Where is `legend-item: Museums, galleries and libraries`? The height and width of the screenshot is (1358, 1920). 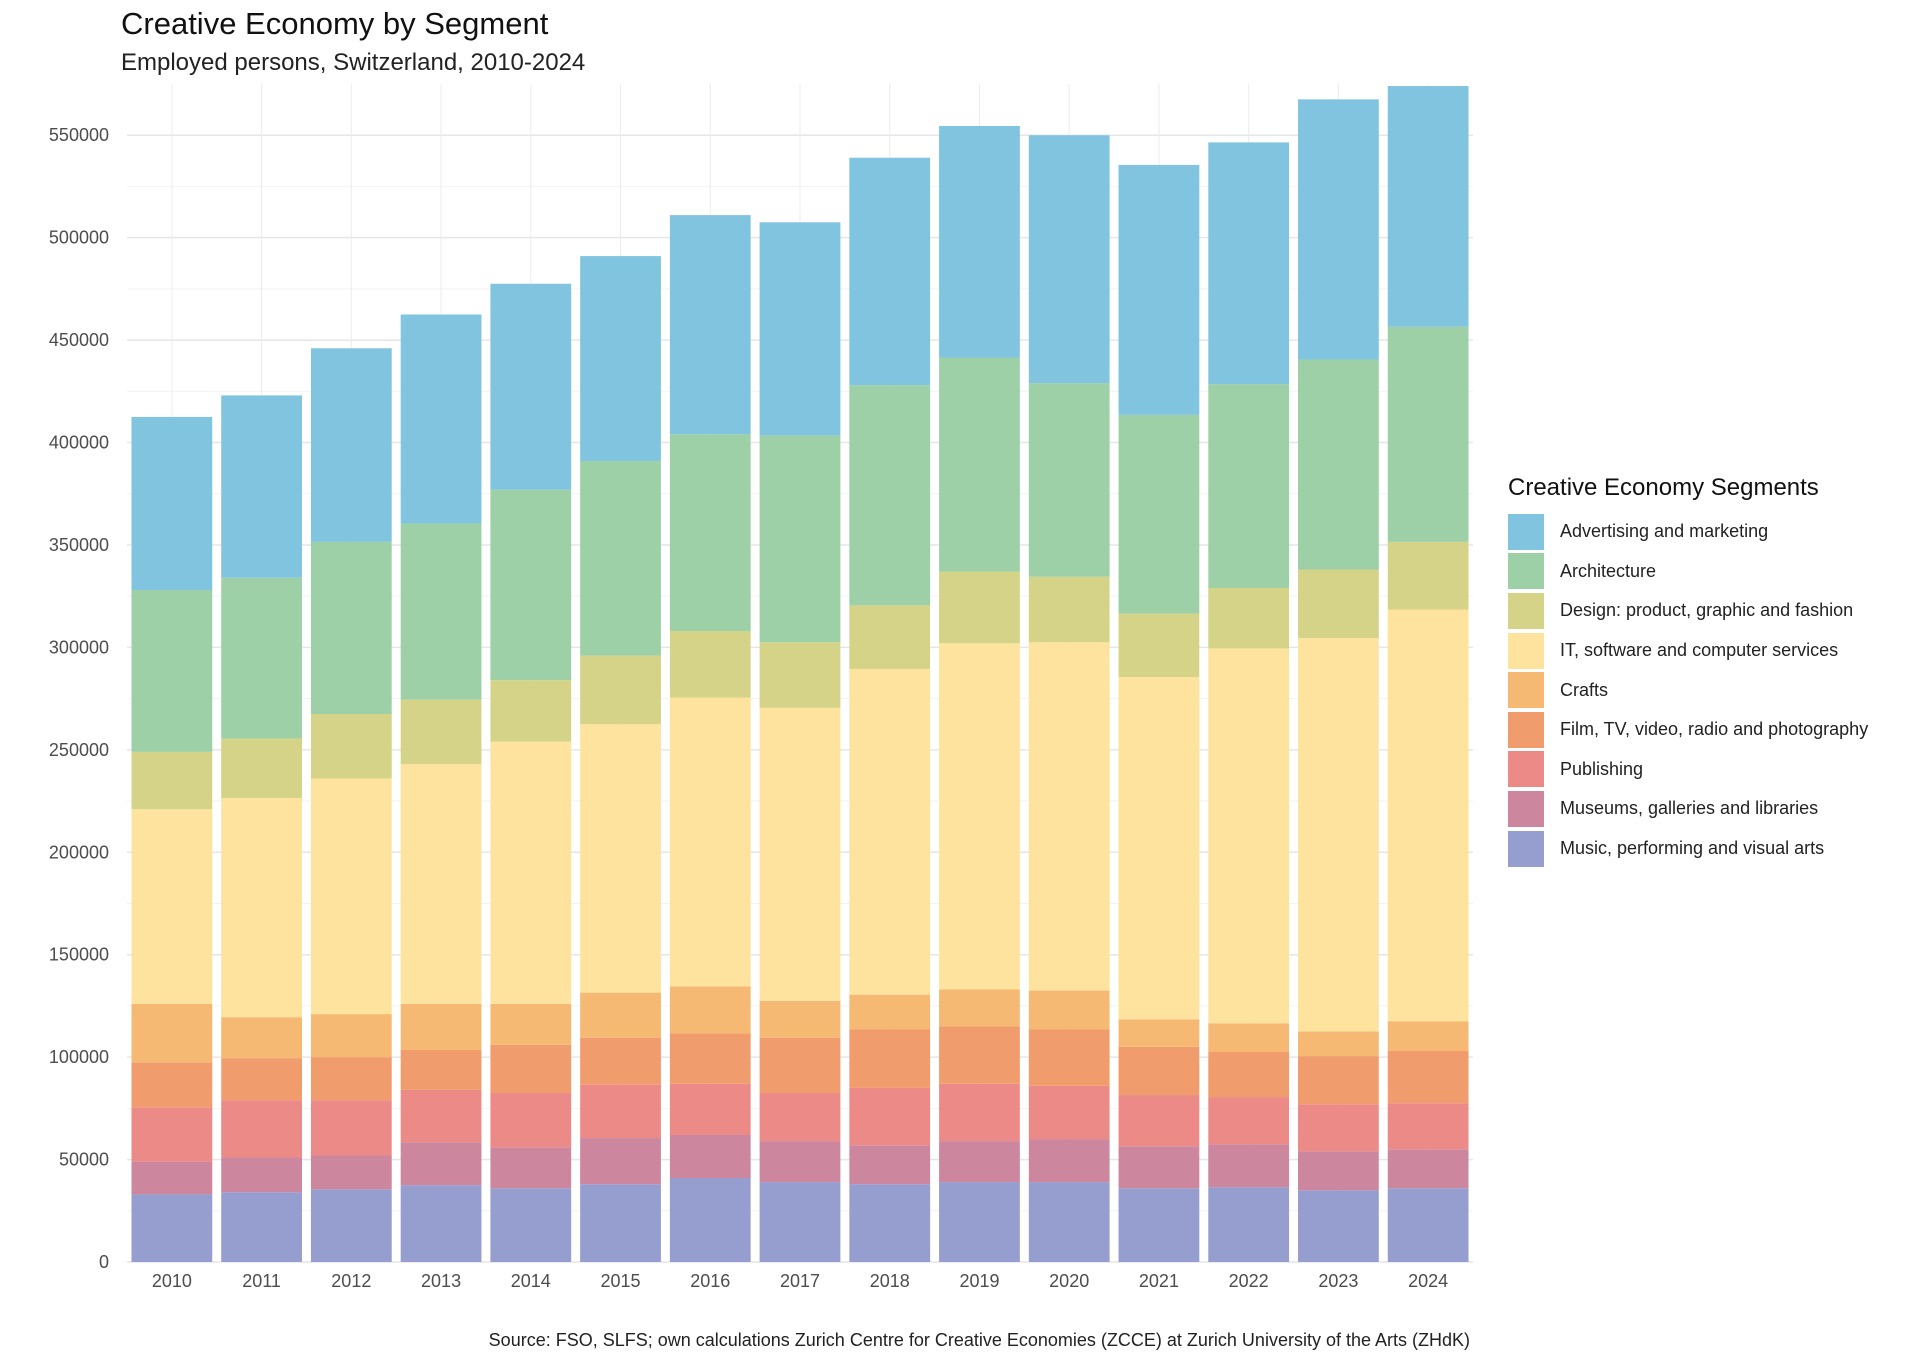 legend-item: Museums, galleries and libraries is located at coordinates (1688, 809).